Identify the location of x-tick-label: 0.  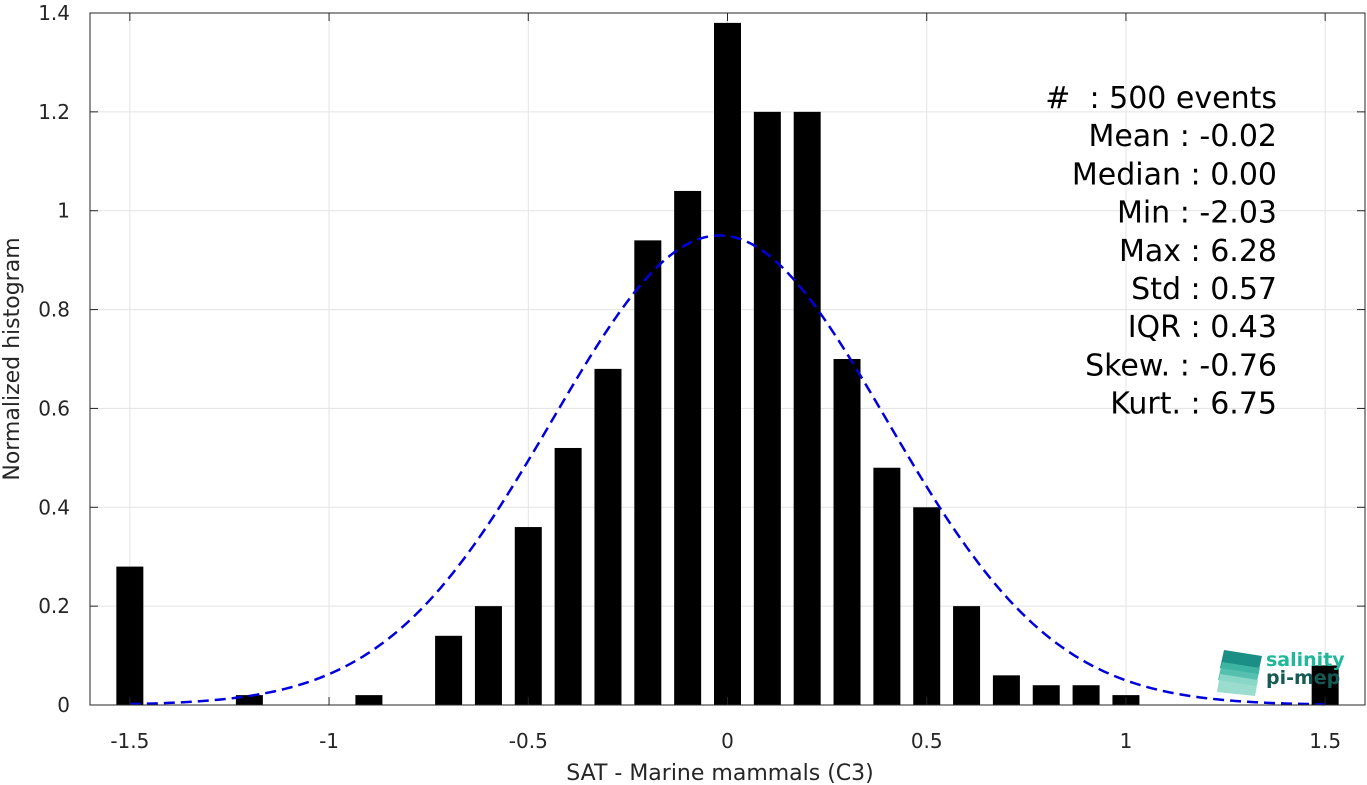
(727, 741).